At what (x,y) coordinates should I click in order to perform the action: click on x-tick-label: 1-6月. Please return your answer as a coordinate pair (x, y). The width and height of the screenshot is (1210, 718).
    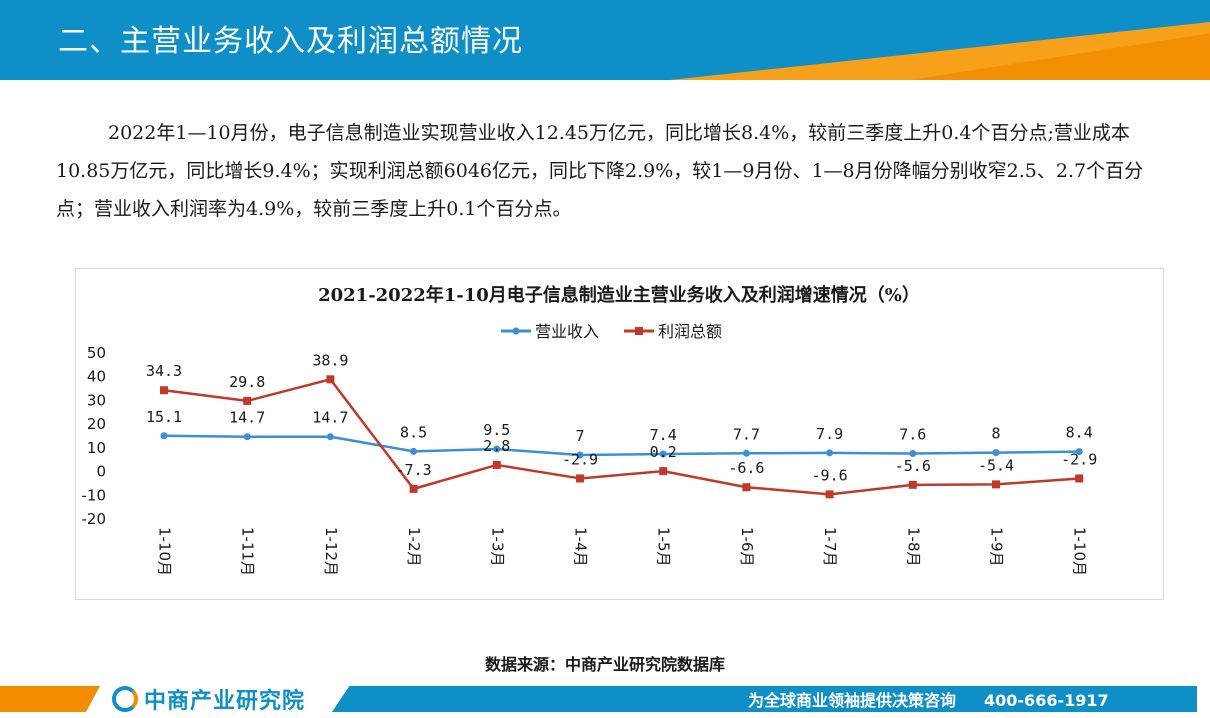
    Looking at the image, I should click on (747, 547).